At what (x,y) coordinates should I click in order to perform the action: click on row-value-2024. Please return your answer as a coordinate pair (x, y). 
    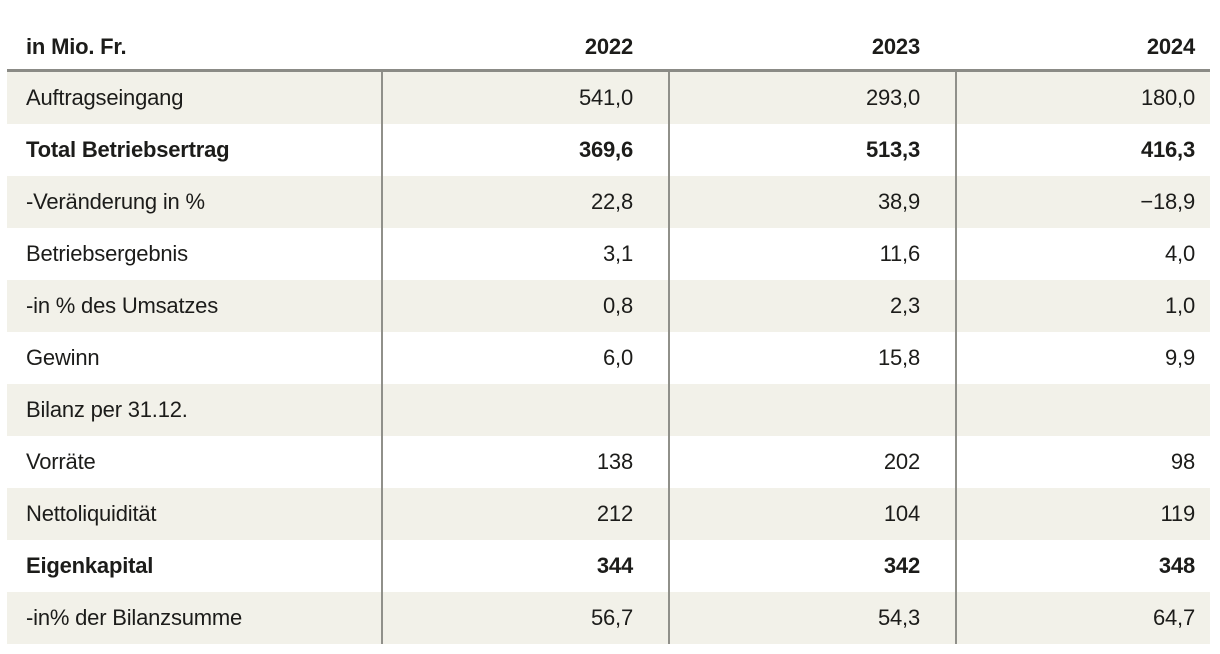
    Looking at the image, I should click on (1082, 410).